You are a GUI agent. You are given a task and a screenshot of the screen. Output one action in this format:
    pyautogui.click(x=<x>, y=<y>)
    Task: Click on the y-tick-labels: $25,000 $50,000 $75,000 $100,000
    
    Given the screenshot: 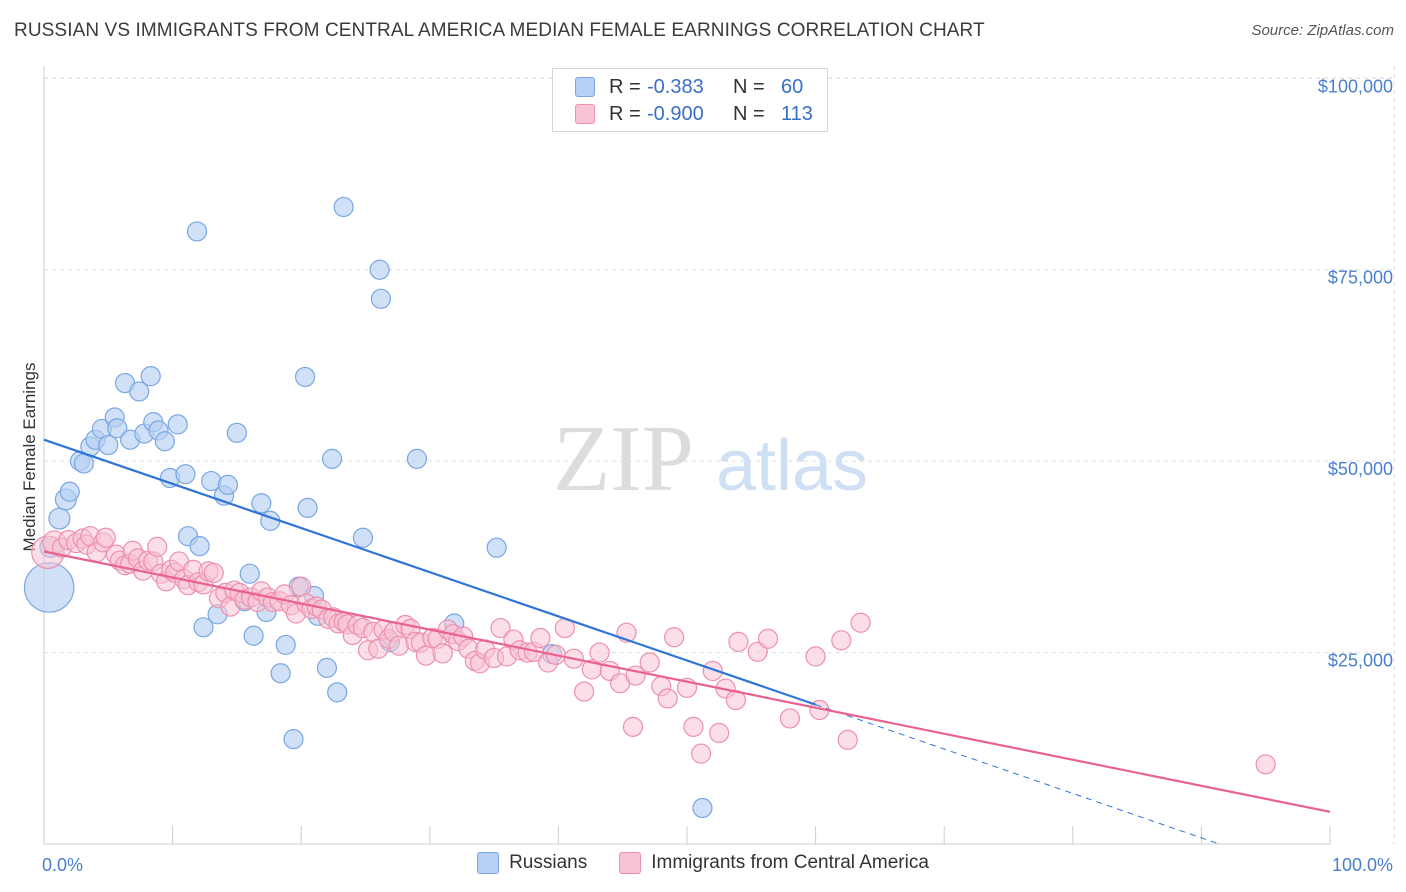 What is the action you would take?
    pyautogui.click(x=1355, y=373)
    